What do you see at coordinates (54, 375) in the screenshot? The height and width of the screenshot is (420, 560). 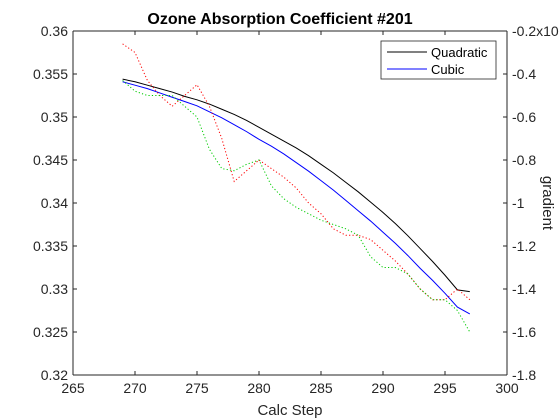 I see `y-tick-label: 0.32` at bounding box center [54, 375].